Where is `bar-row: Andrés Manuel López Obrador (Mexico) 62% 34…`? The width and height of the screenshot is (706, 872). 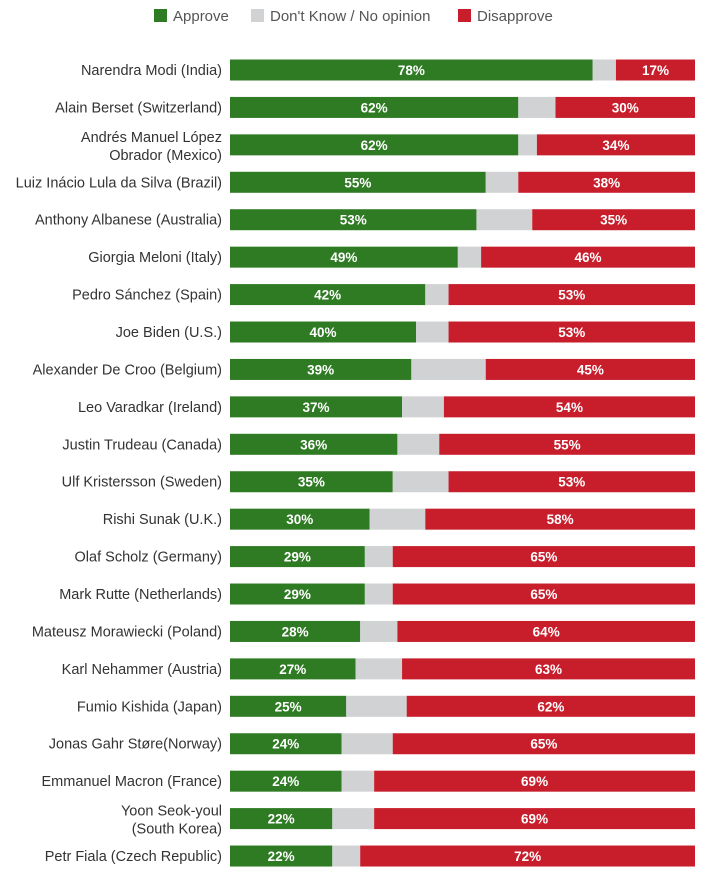
bar-row: Andrés Manuel López Obrador (Mexico) 62% 34… is located at coordinates (388, 147).